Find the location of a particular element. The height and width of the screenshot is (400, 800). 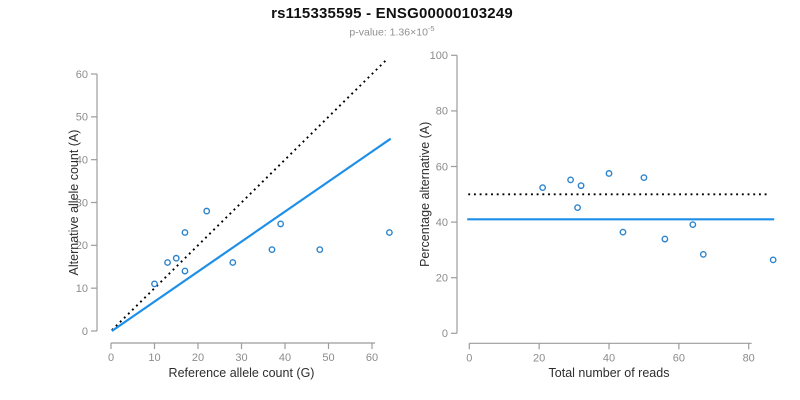

x-tick-label: 50 is located at coordinates (328, 358).